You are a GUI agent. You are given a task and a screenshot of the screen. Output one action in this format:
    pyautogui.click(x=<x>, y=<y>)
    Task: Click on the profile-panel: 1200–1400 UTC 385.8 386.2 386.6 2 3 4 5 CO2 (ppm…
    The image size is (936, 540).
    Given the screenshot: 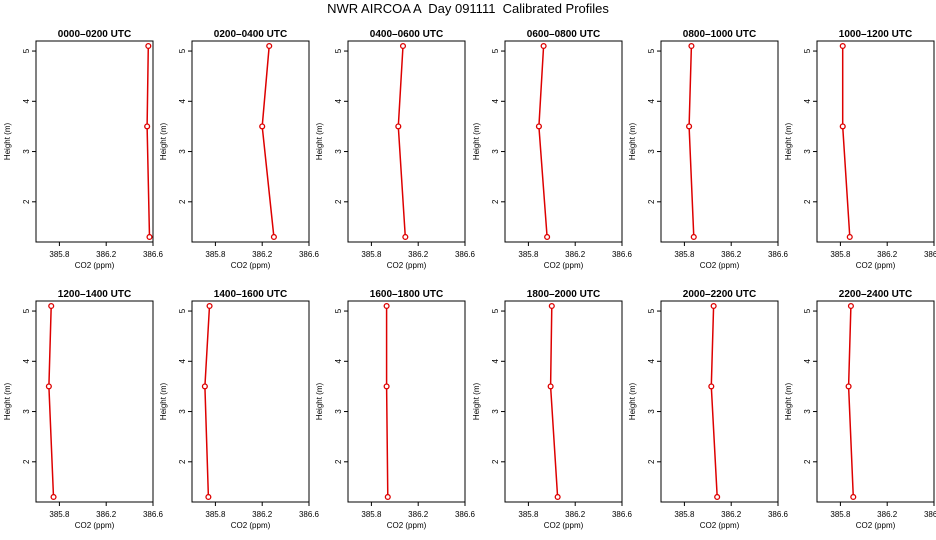 What is the action you would take?
    pyautogui.click(x=83, y=409)
    